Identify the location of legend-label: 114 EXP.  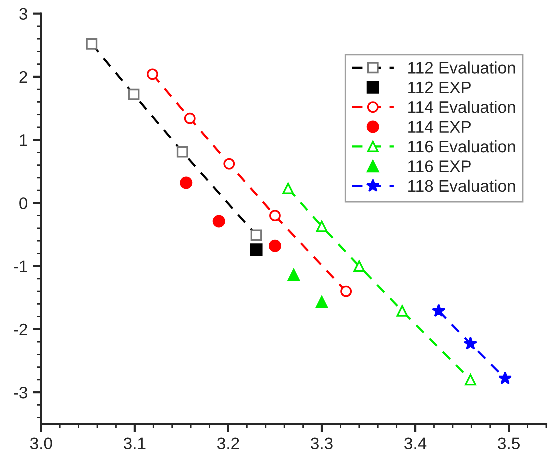
(439, 127).